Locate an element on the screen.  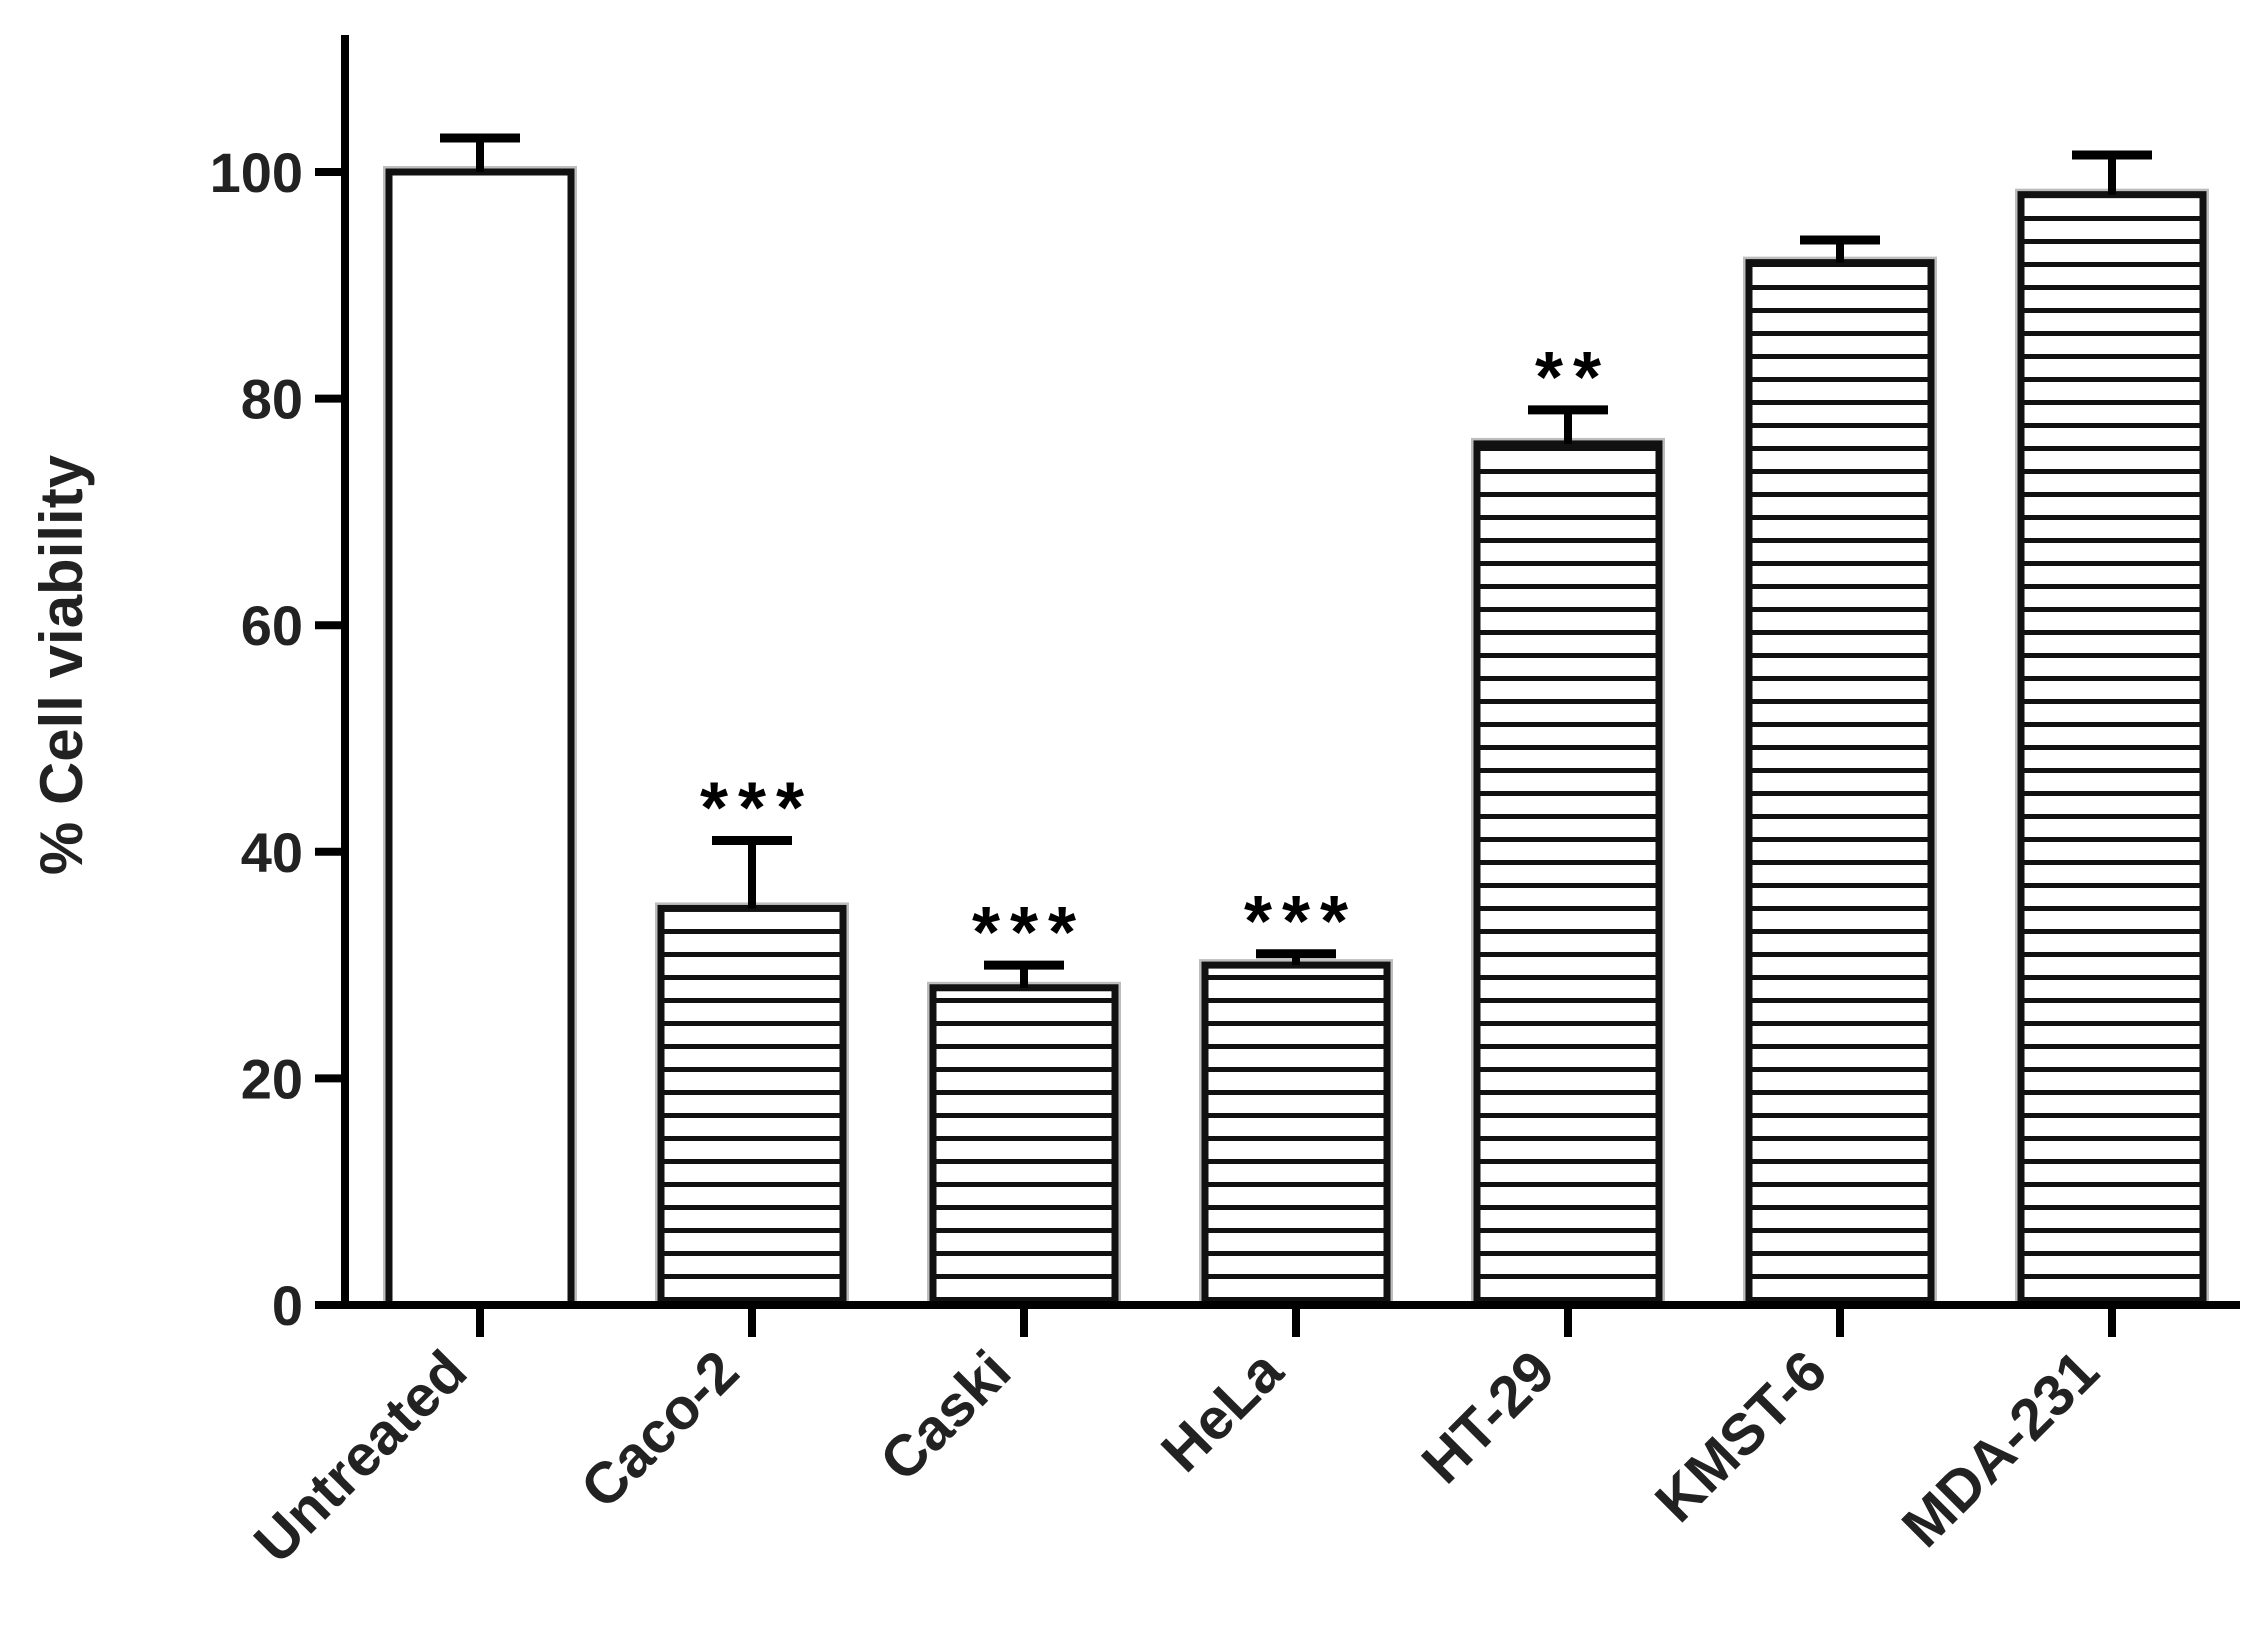
x-tick-label-caski: Caski is located at coordinates (945, 1415).